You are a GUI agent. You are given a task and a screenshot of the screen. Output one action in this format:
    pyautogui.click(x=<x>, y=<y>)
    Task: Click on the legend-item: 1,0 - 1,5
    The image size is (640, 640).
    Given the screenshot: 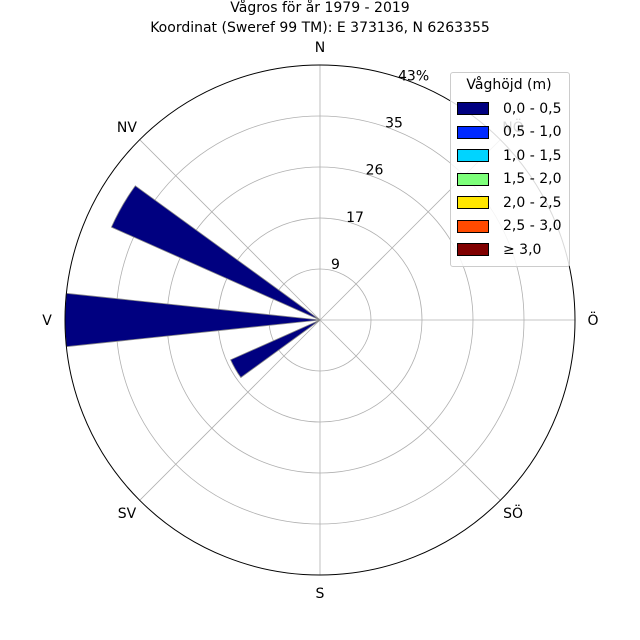 What is the action you would take?
    pyautogui.click(x=509, y=156)
    